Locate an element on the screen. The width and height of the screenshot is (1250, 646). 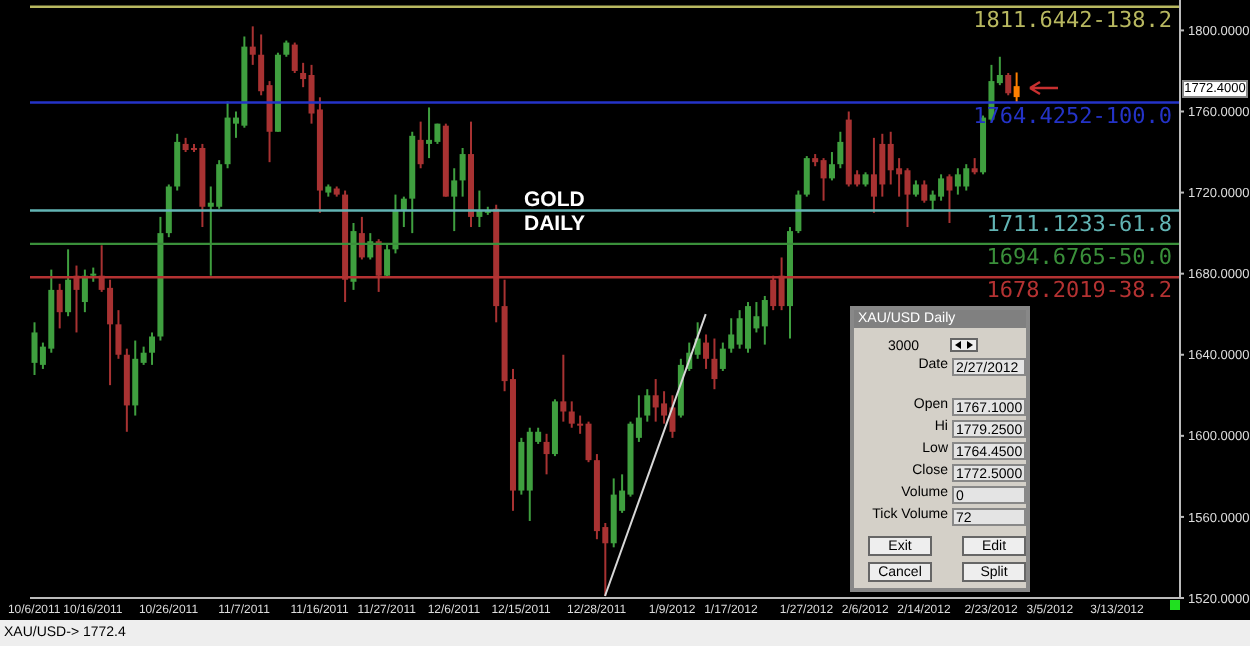
text: GOLD DAILY is located at coordinates (556, 212).